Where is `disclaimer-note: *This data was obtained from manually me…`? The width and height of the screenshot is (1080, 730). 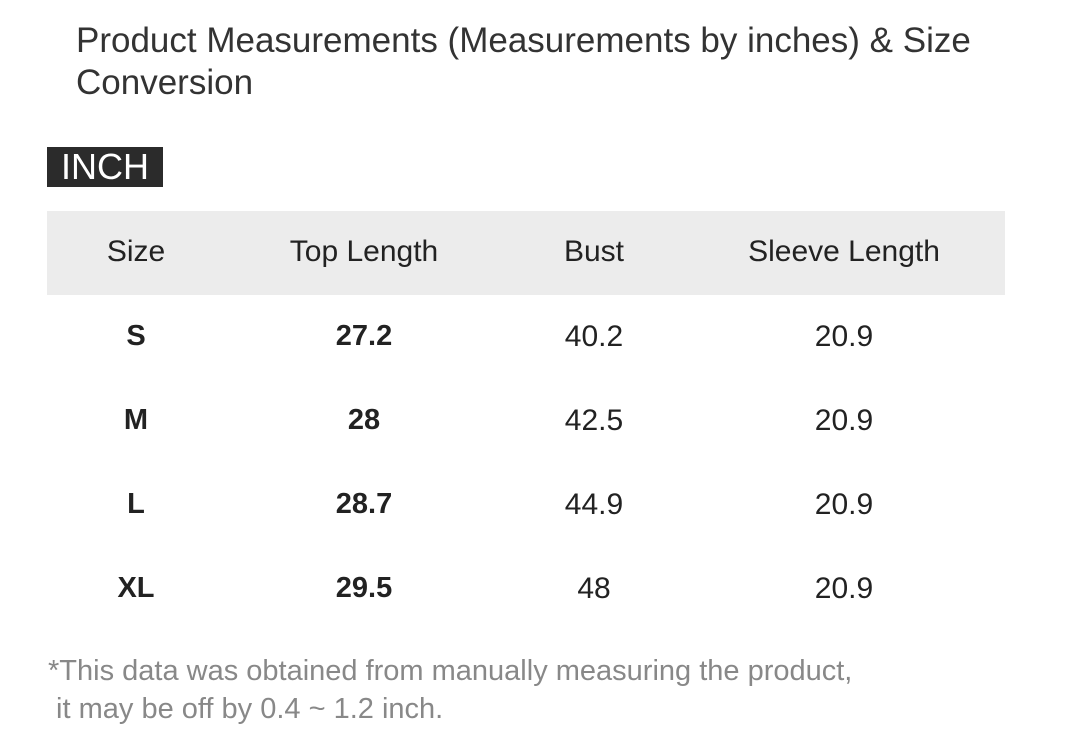
disclaimer-note: *This data was obtained from manually me… is located at coordinates (450, 690).